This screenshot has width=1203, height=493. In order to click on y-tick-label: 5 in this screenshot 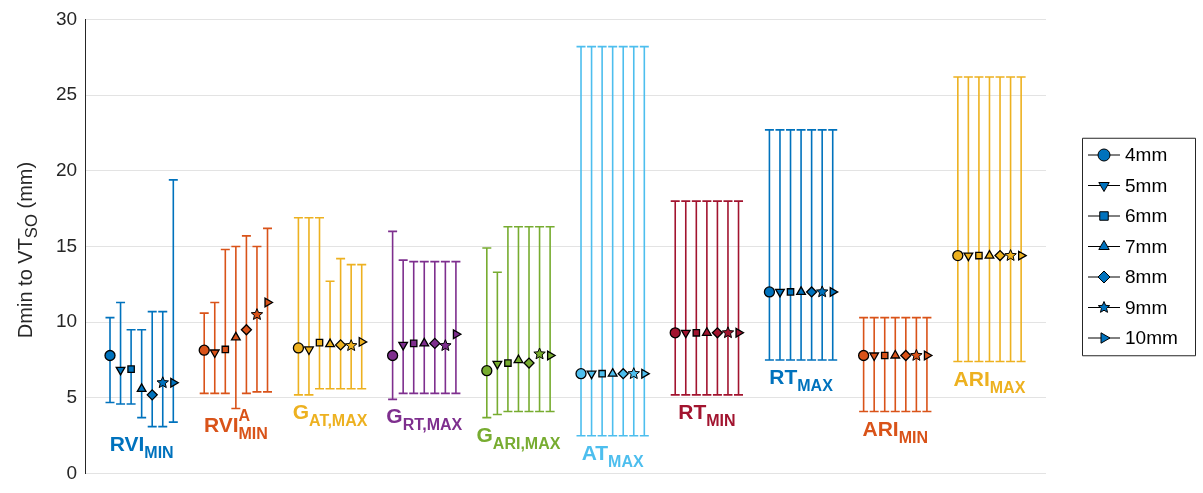, I will do `click(72, 397)`.